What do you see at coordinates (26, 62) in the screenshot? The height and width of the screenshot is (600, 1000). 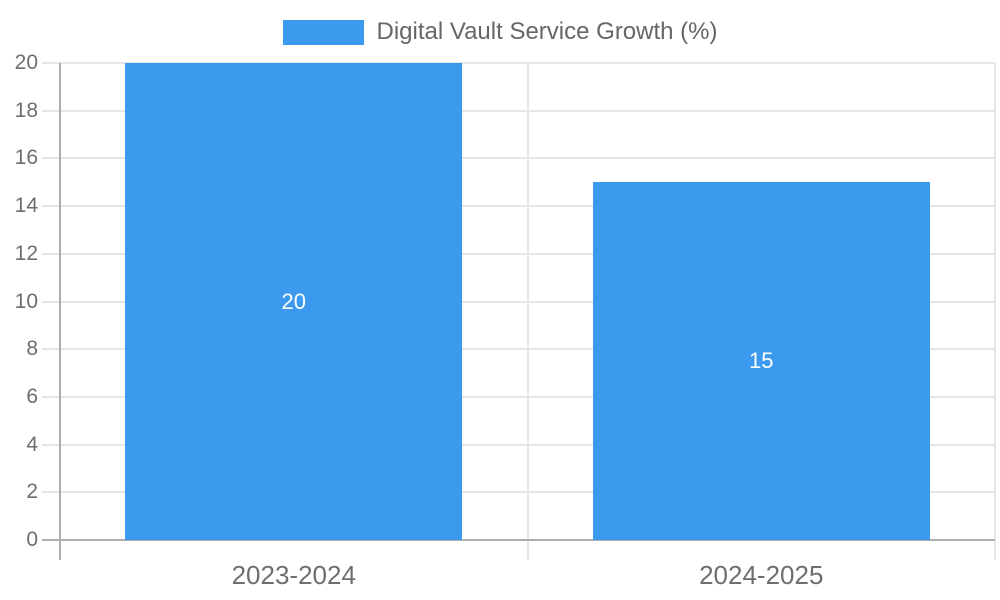 I see `y-tick-label: 20` at bounding box center [26, 62].